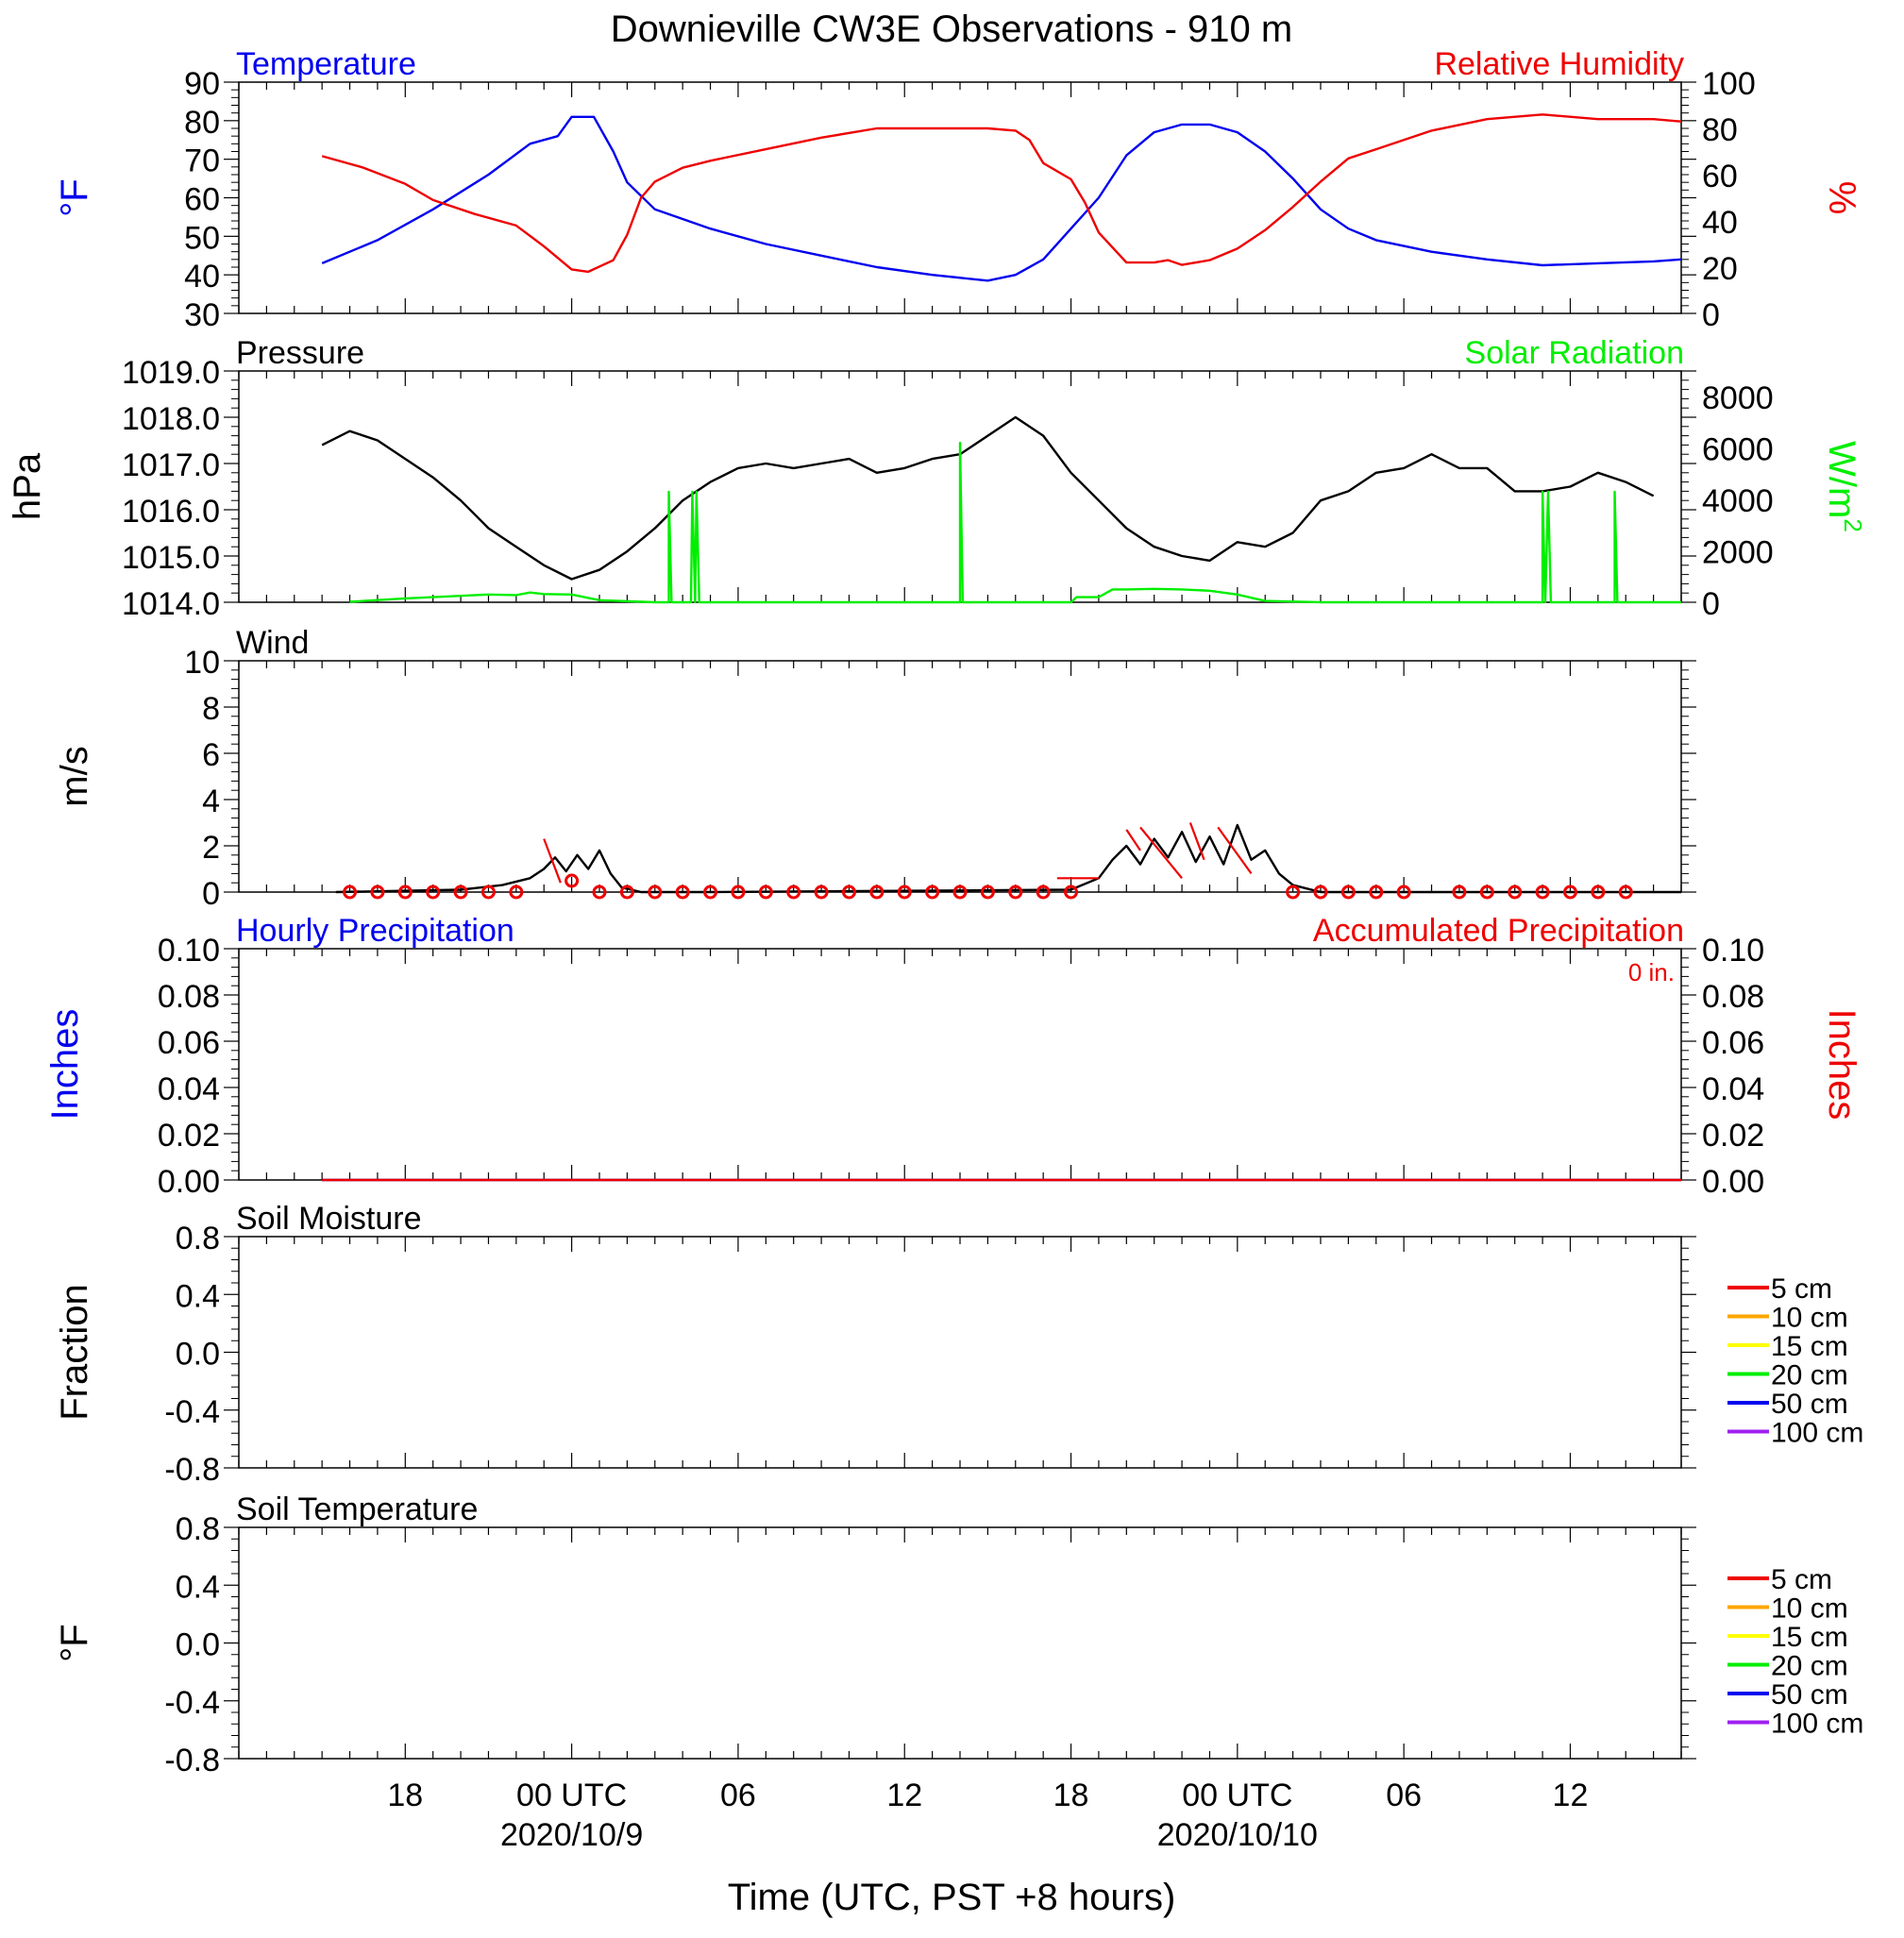 This screenshot has height=1938, width=1904. Describe the element at coordinates (65, 1065) in the screenshot. I see `precip-ylabel-left: Inches` at that location.